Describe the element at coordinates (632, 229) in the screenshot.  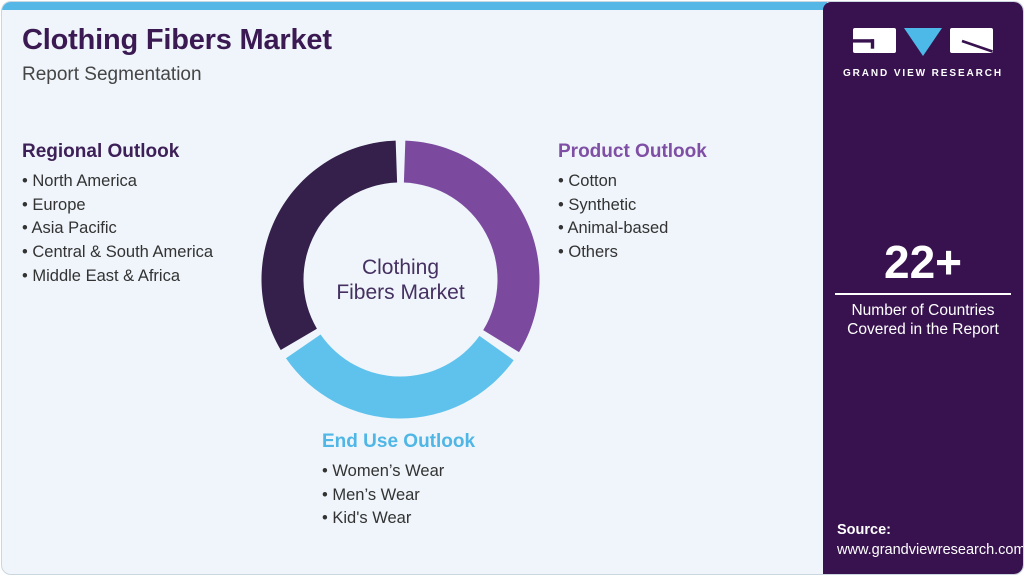
I see `list-item: Animal-based` at that location.